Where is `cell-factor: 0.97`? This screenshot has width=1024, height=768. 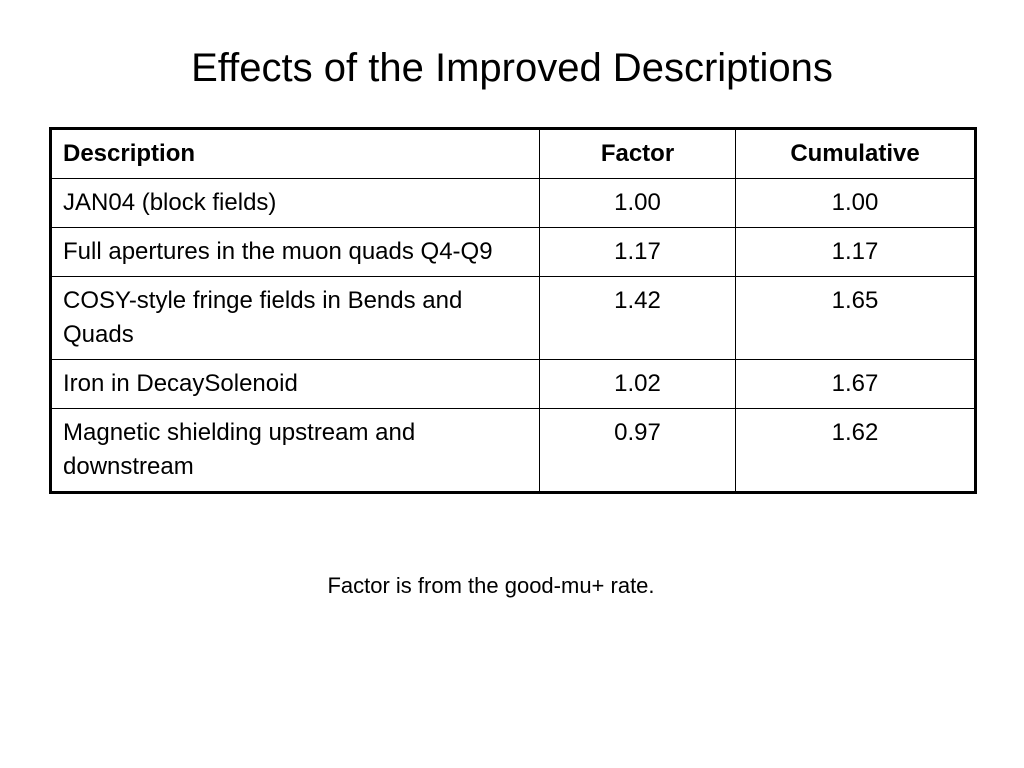
cell-factor: 0.97 is located at coordinates (637, 450).